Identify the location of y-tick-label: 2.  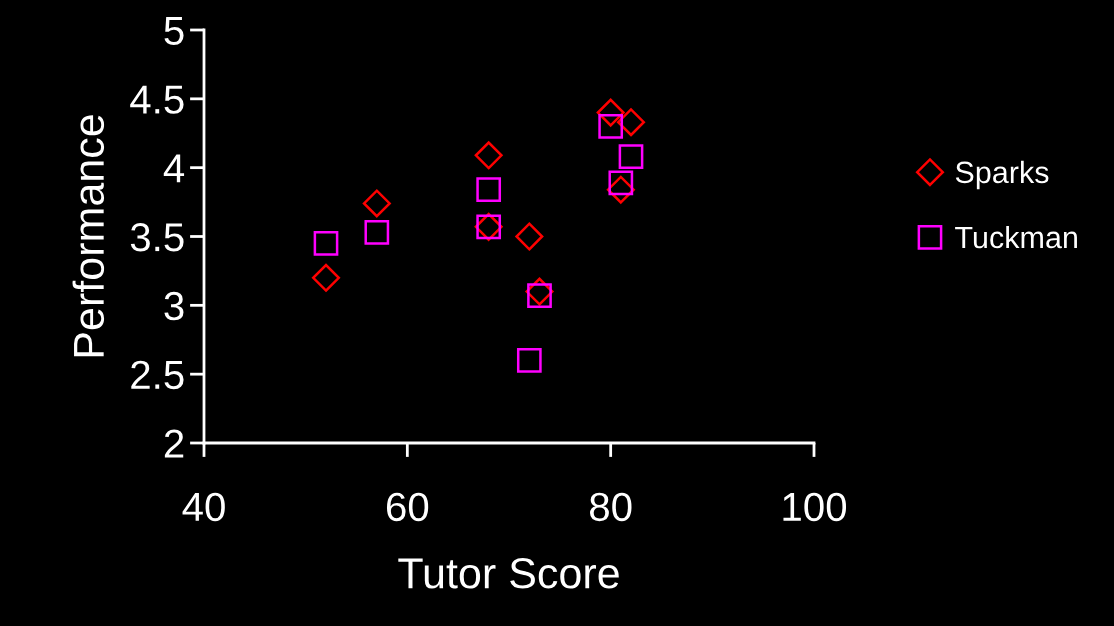
(174, 443).